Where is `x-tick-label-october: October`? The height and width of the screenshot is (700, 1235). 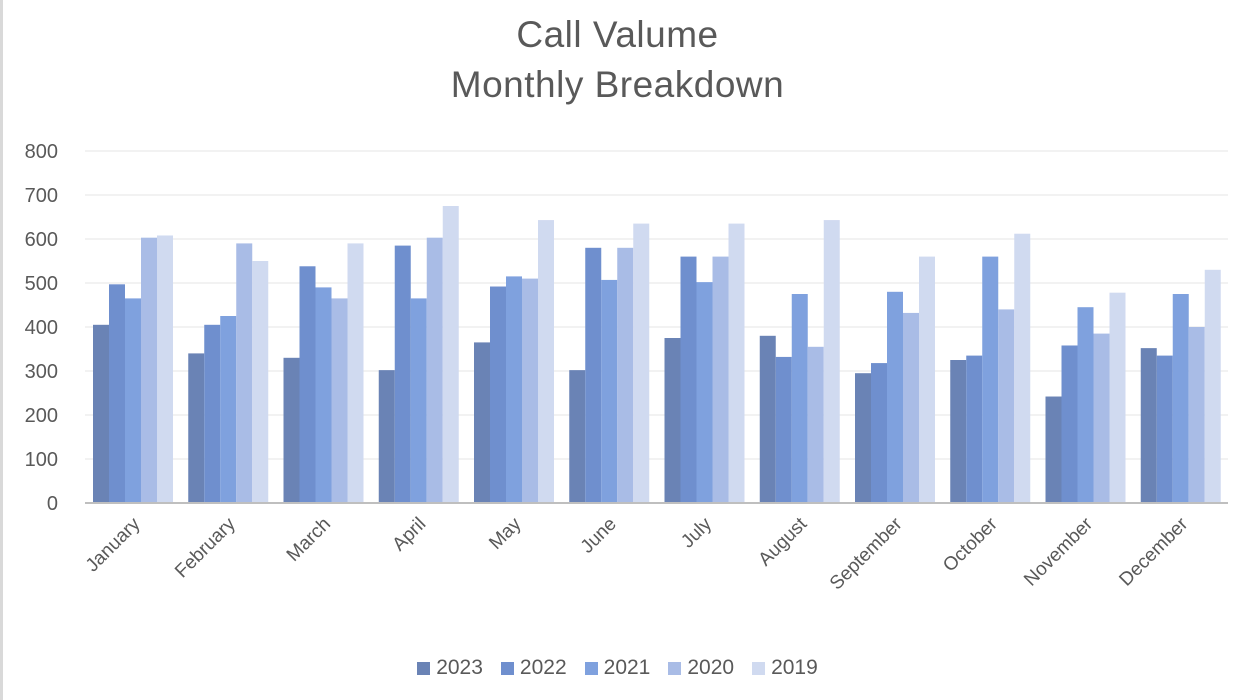
x-tick-label-october: October is located at coordinates (970, 544).